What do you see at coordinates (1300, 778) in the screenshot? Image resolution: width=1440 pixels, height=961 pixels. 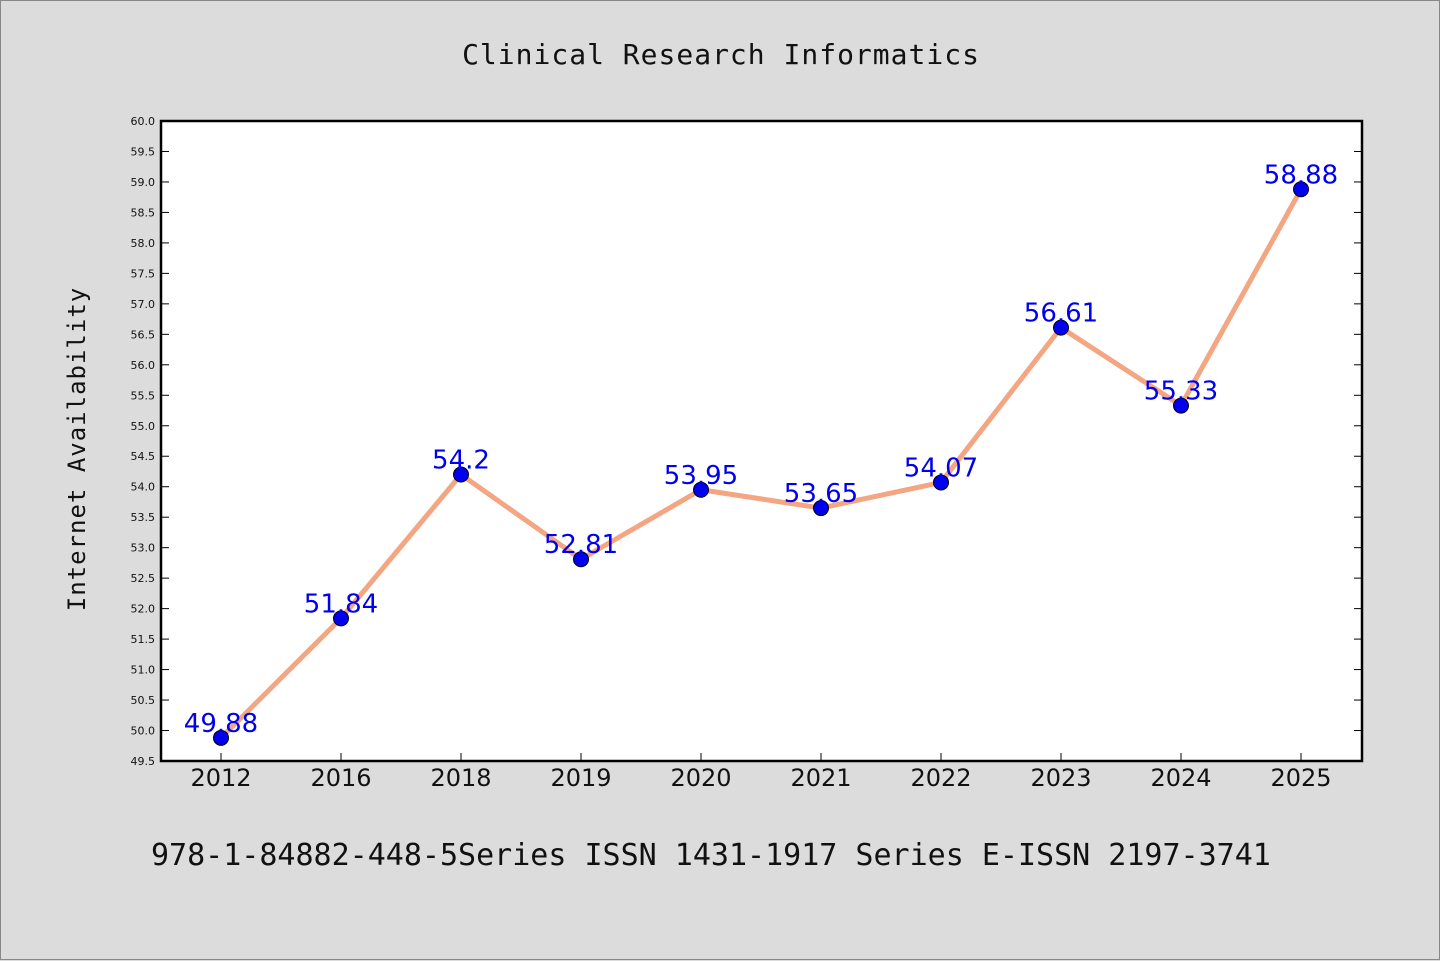 I see `x-tick-label: 2025` at bounding box center [1300, 778].